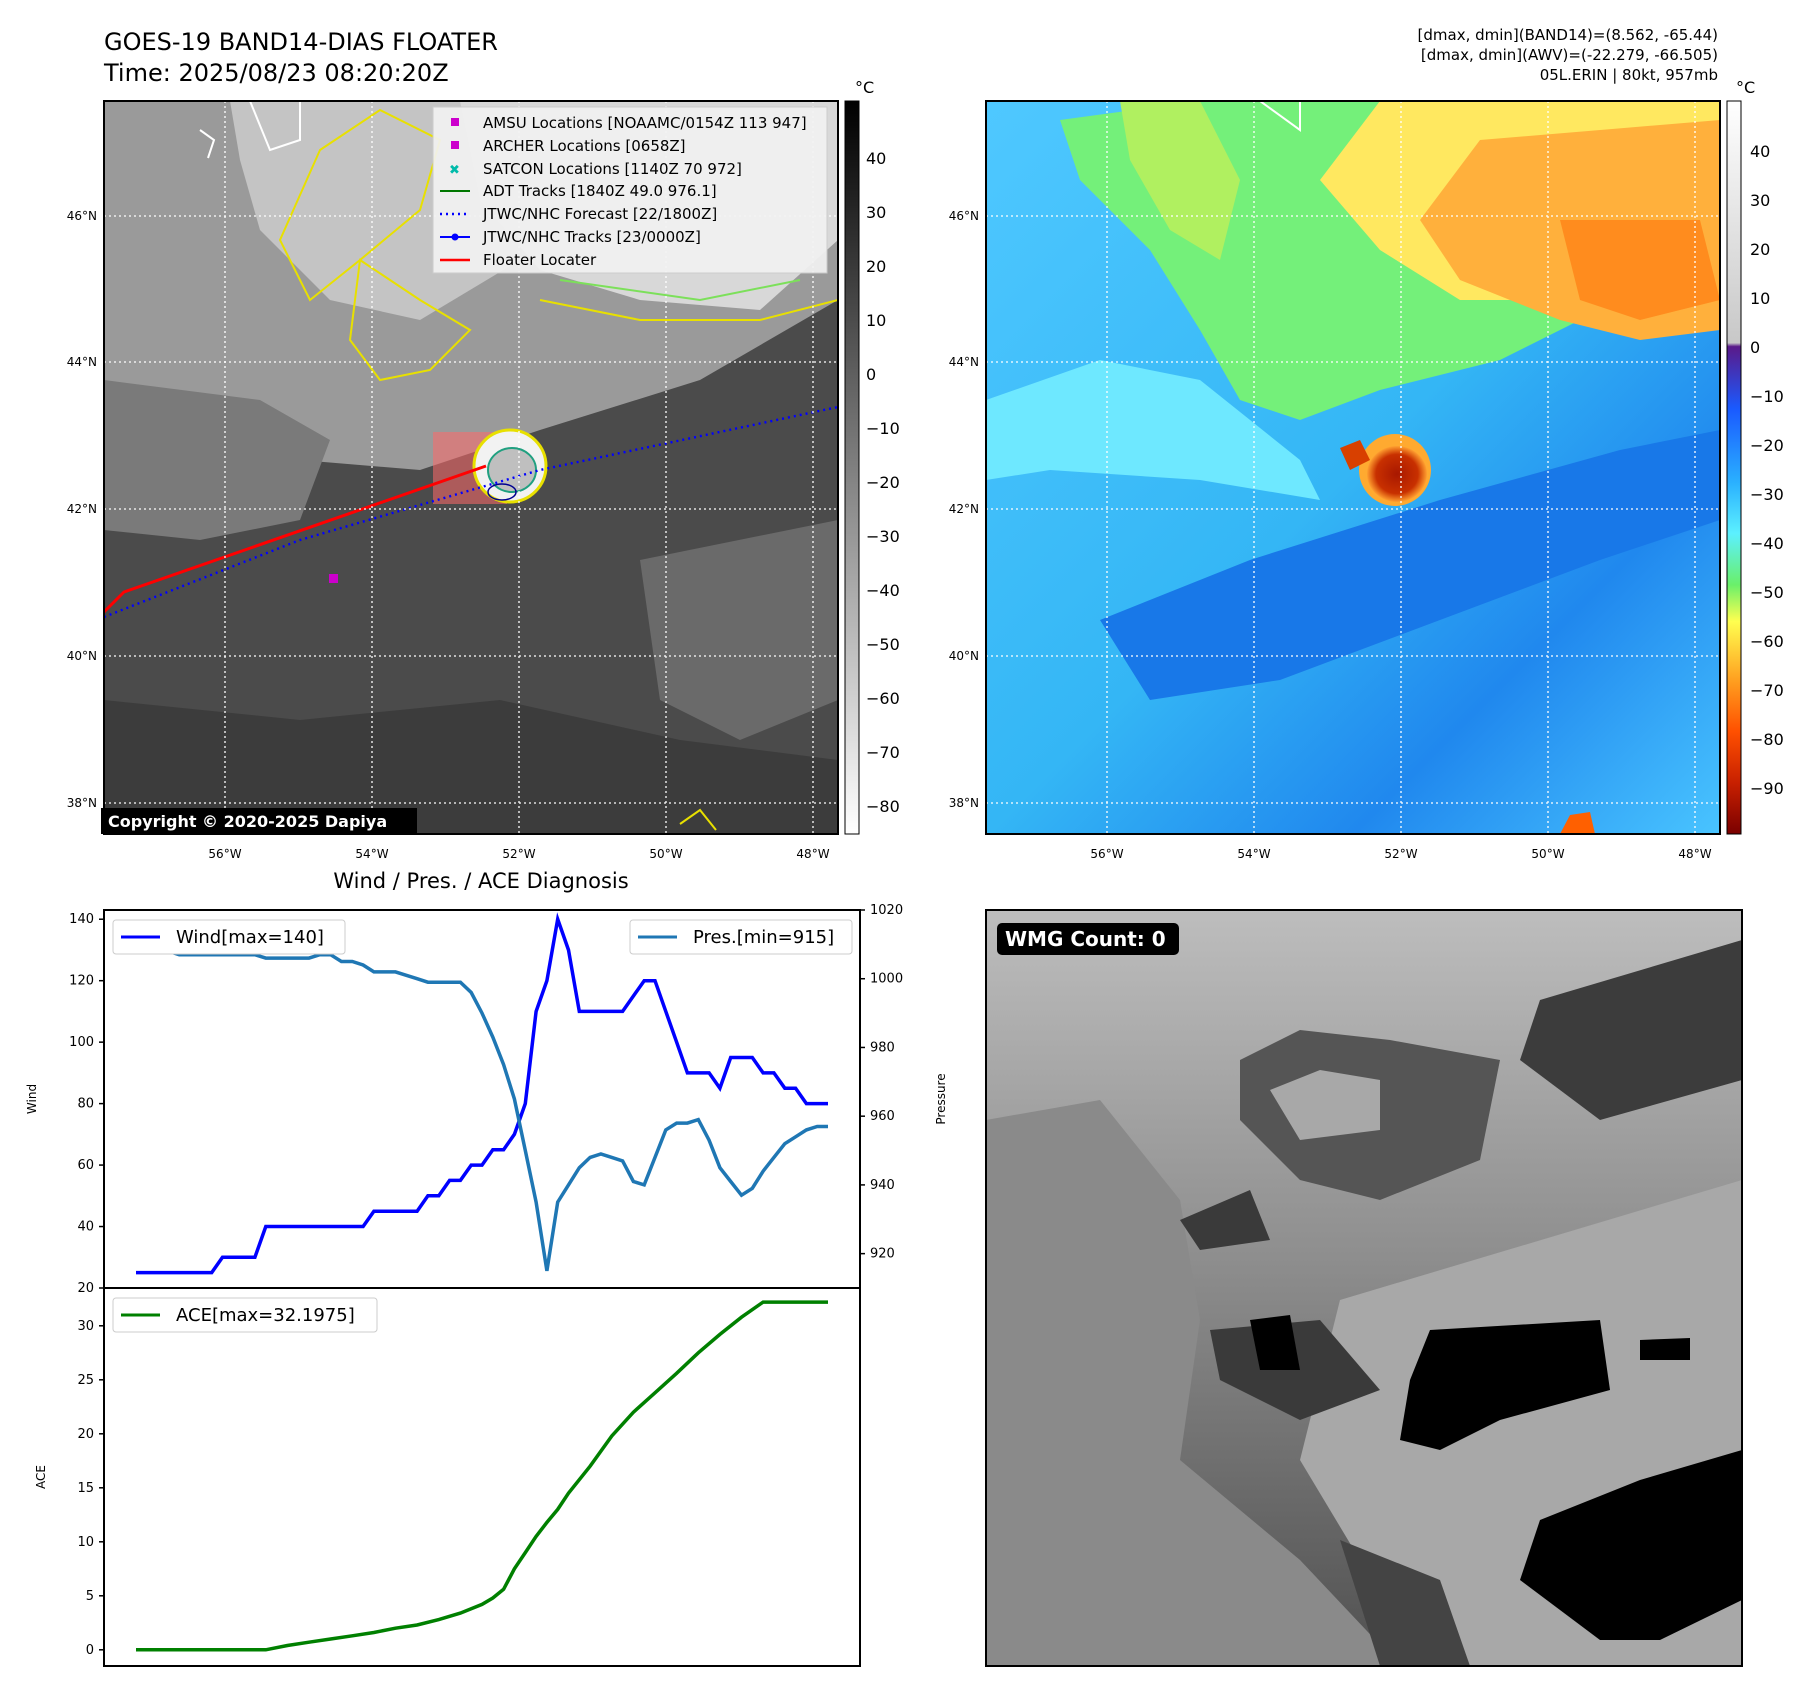  Describe the element at coordinates (882, 1185) in the screenshot. I see `pressure-tick-label: 940` at that location.